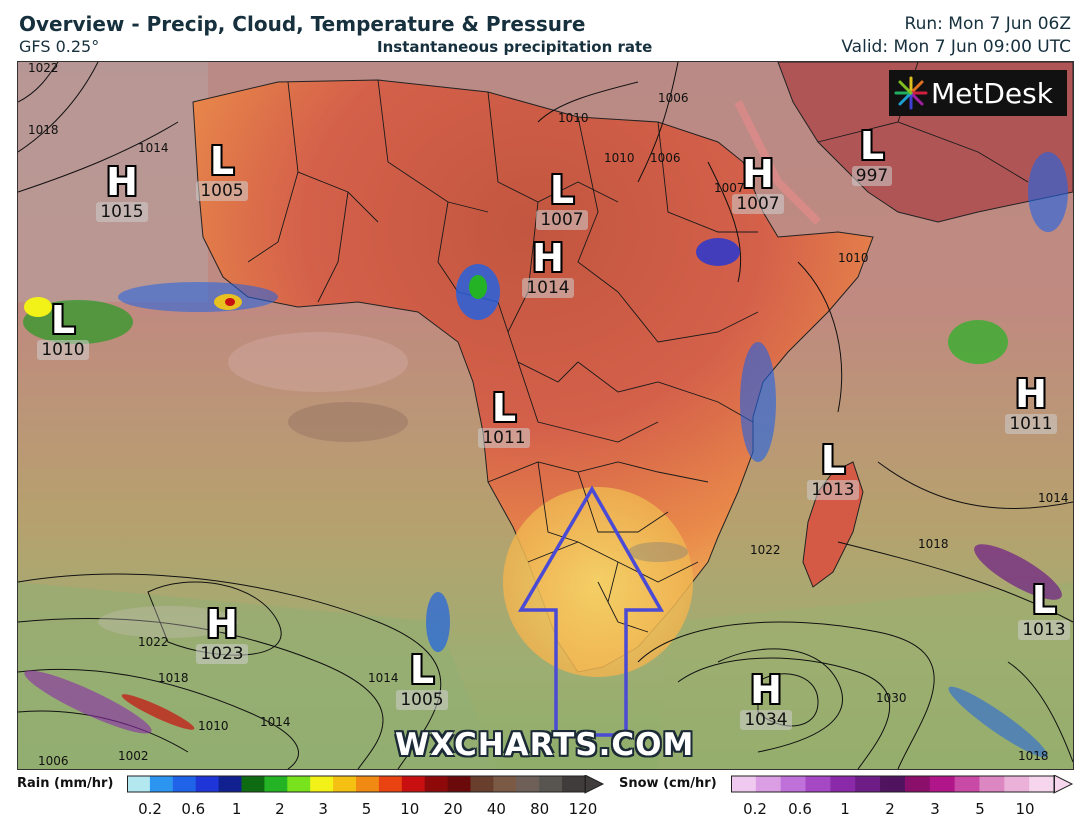  I want to click on legend-tick-label: 20, so click(453, 809).